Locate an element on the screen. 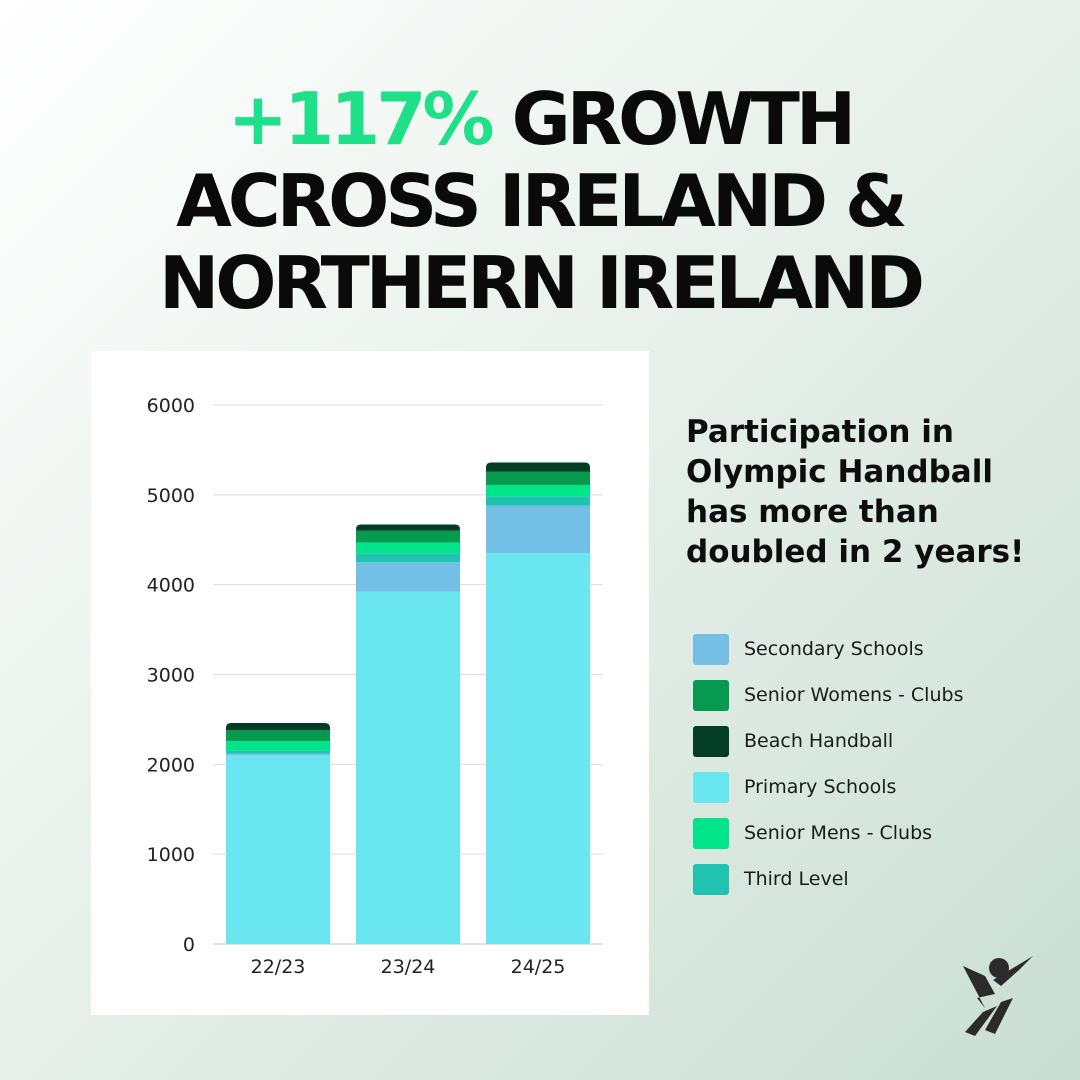 The width and height of the screenshot is (1080, 1080). legend-item: Beach Handball is located at coordinates (873, 741).